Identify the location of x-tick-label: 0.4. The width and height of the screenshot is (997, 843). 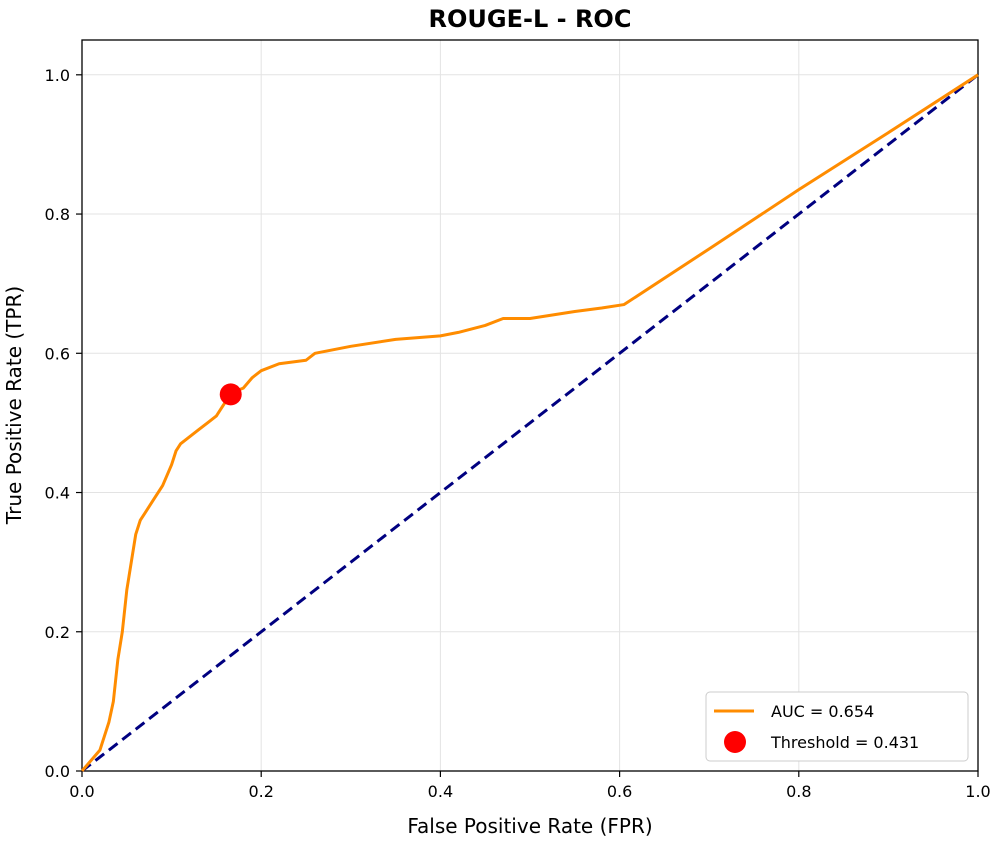
(440, 791).